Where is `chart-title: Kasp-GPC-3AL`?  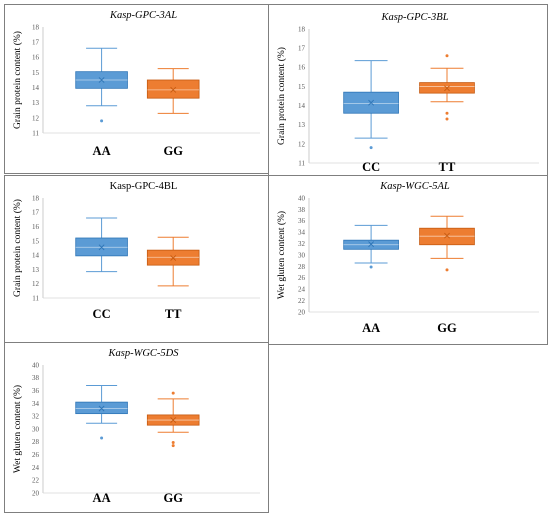 chart-title: Kasp-GPC-3AL is located at coordinates (143, 15).